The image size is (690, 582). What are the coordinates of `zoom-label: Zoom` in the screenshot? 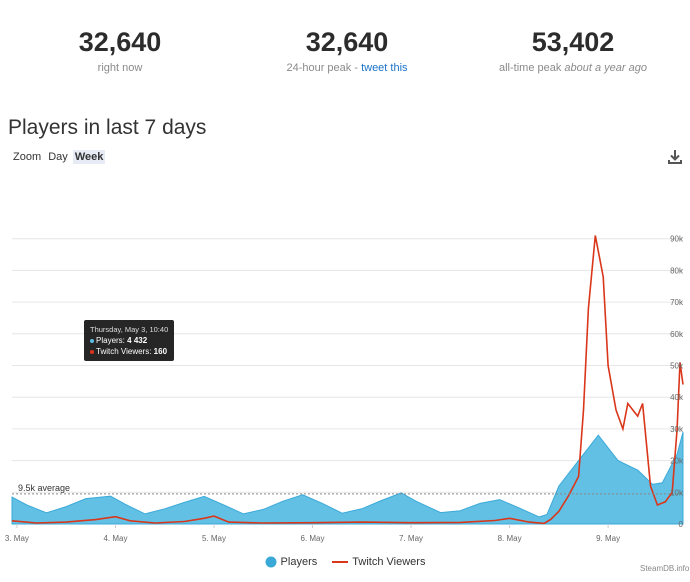 It's located at (27, 157).